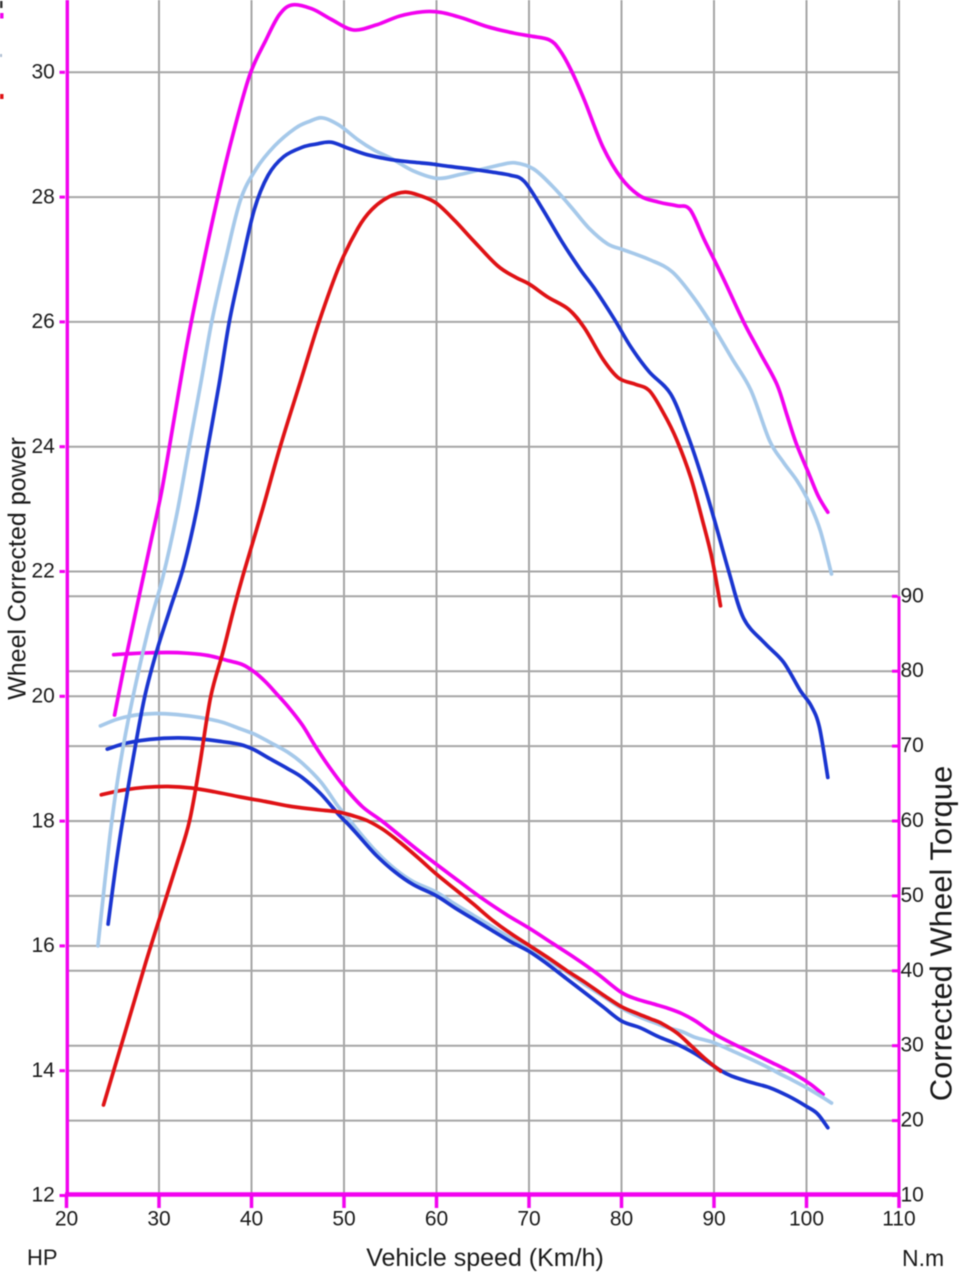 The image size is (960, 1280). What do you see at coordinates (485, 1258) in the screenshot?
I see `svg-text: Vehicle speed (Km/h)` at bounding box center [485, 1258].